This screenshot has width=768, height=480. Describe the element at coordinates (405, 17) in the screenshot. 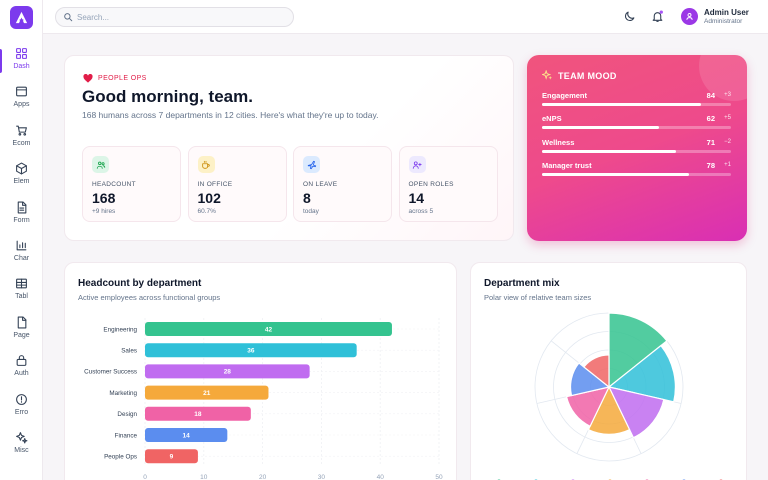

I see `top-bar: Admin User Administrator` at that location.